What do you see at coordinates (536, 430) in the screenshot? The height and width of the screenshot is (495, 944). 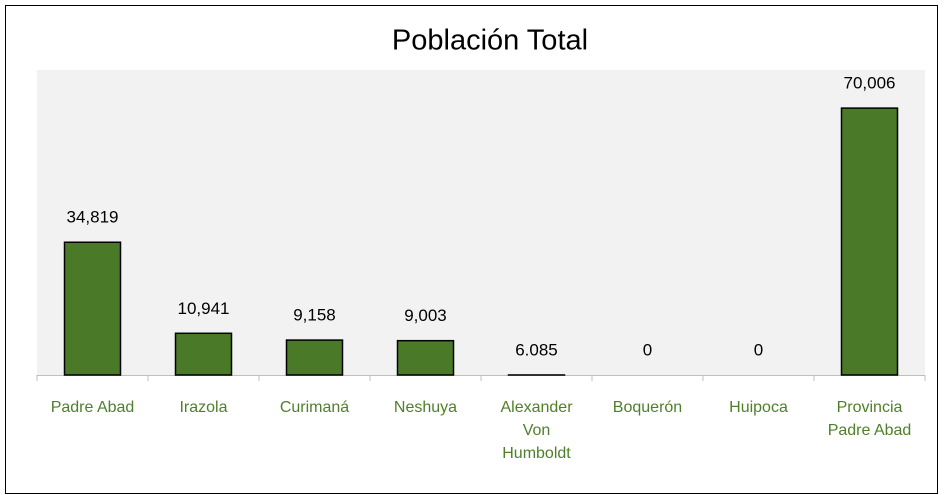 I see `x-tick-label: Alexander Von Humboldt` at bounding box center [536, 430].